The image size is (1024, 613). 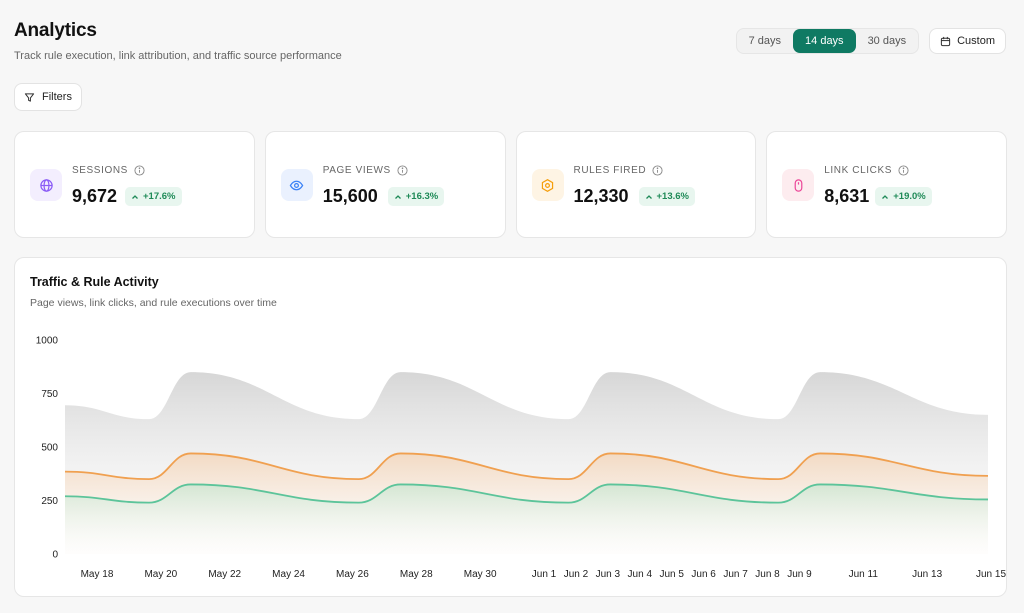 I want to click on metric-label-text: RULES FIRED, so click(x=610, y=170).